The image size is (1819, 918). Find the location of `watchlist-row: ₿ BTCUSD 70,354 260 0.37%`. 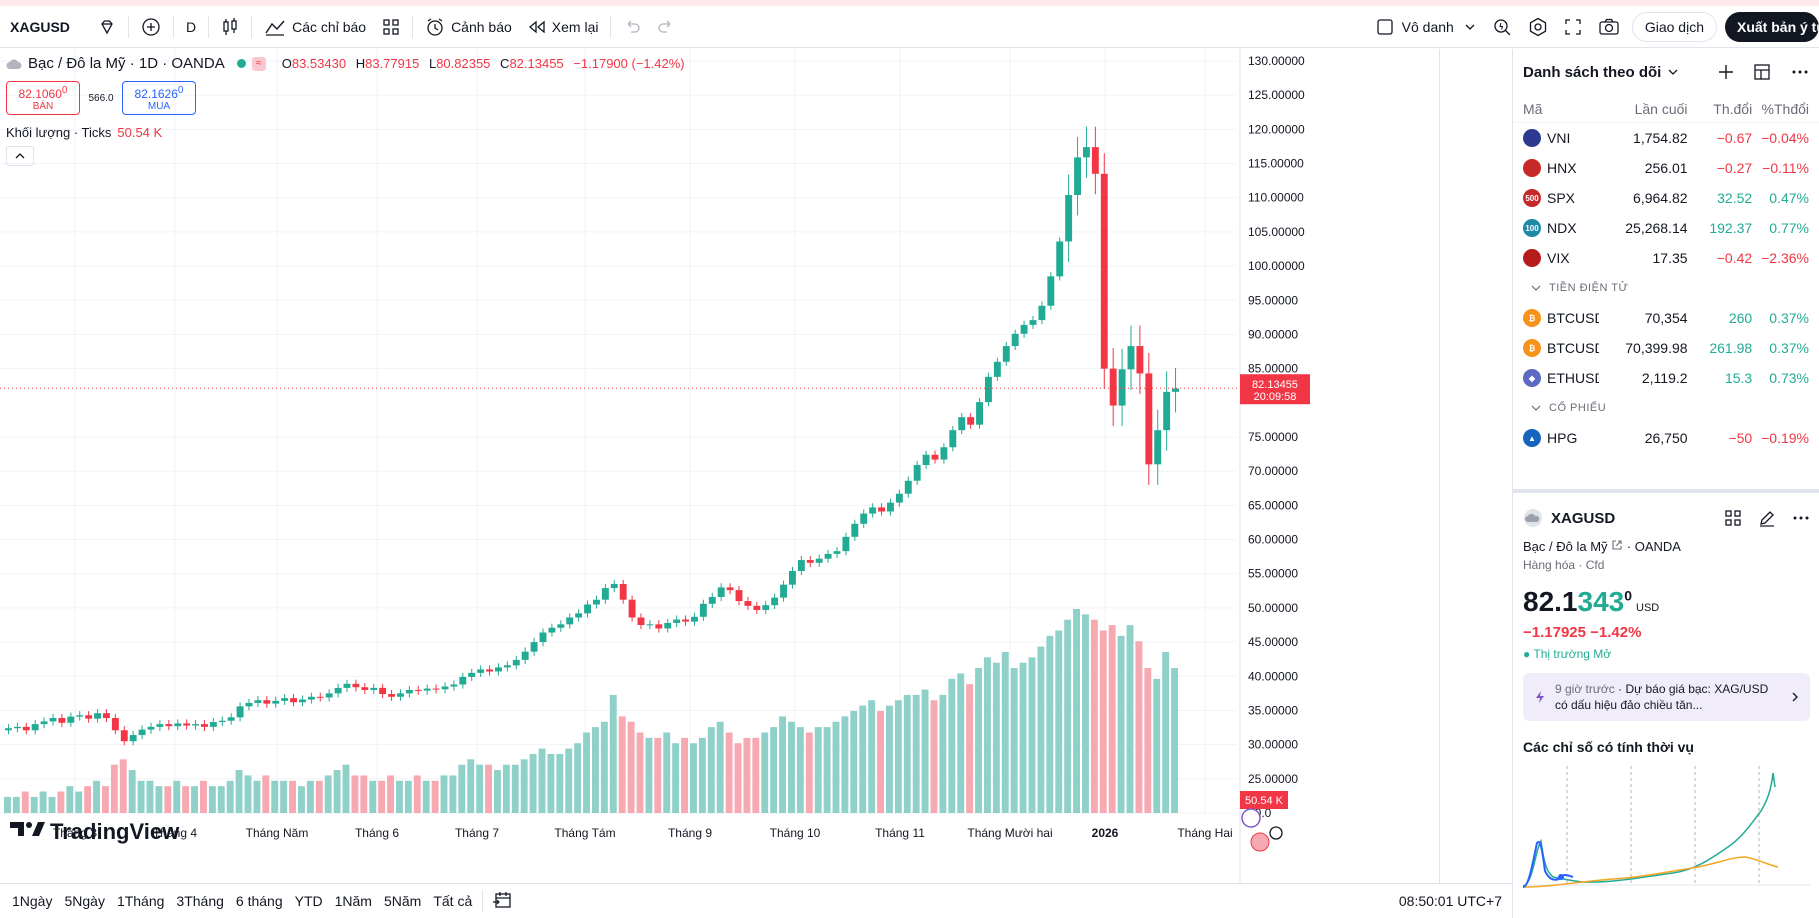

watchlist-row: ₿ BTCUSD 70,354 260 0.37% is located at coordinates (1666, 318).